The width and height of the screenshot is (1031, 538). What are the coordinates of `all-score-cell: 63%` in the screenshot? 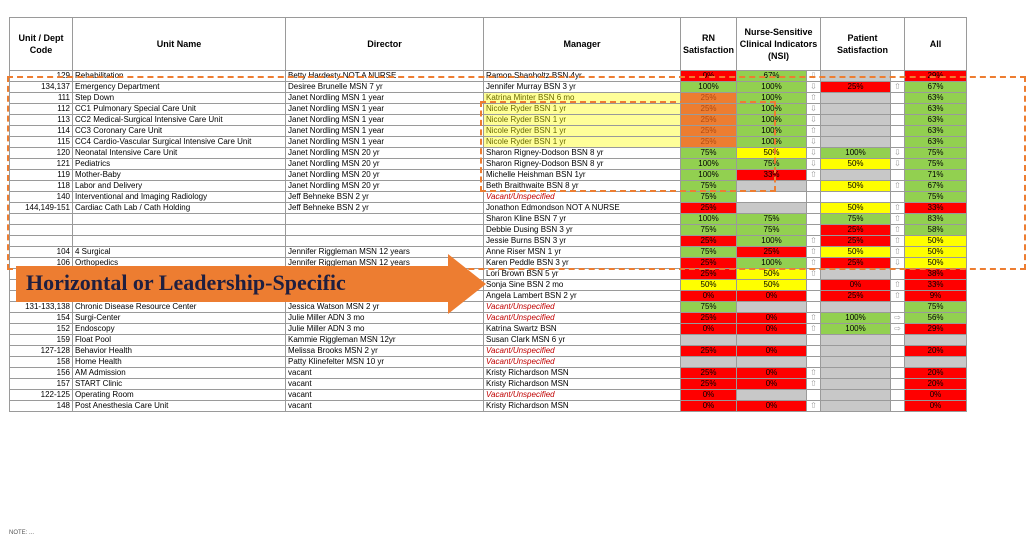 It's located at (936, 142).